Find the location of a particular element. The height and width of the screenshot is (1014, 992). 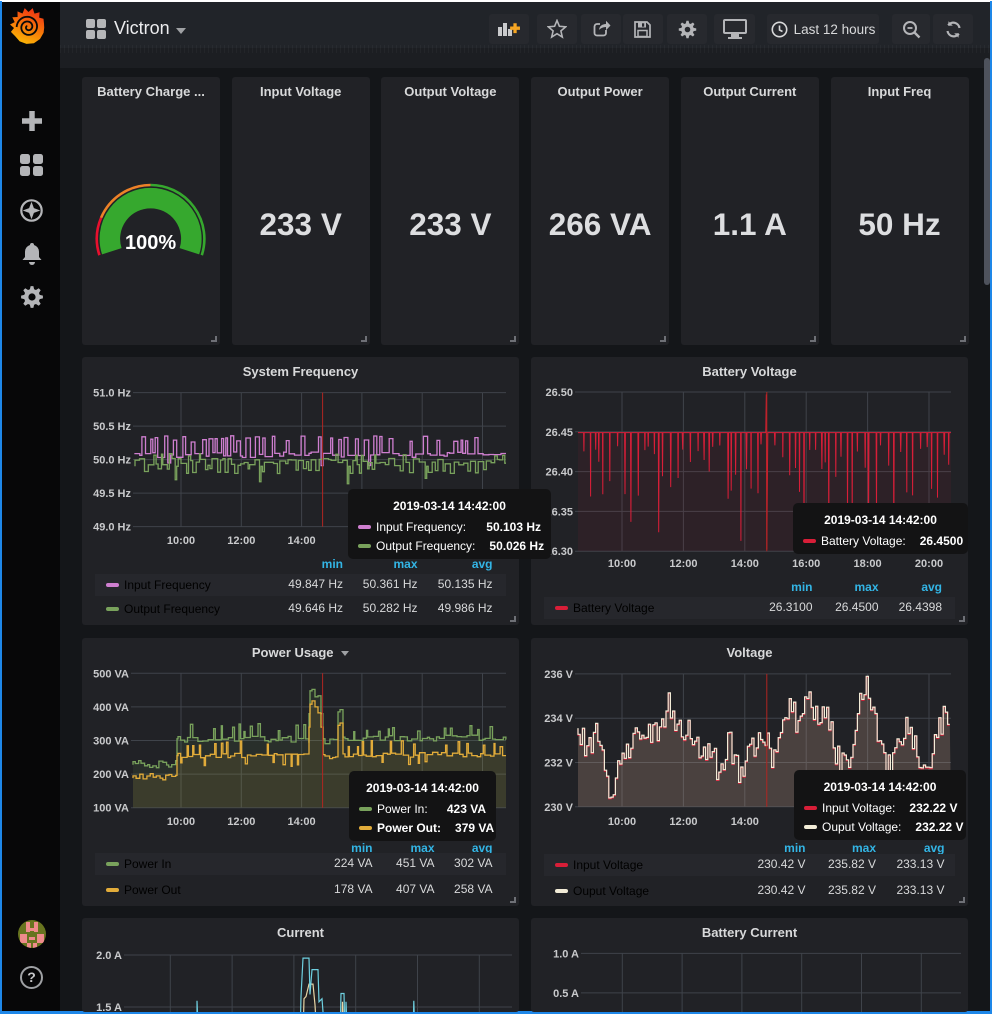

svg-text: 18:00 is located at coordinates (868, 564).